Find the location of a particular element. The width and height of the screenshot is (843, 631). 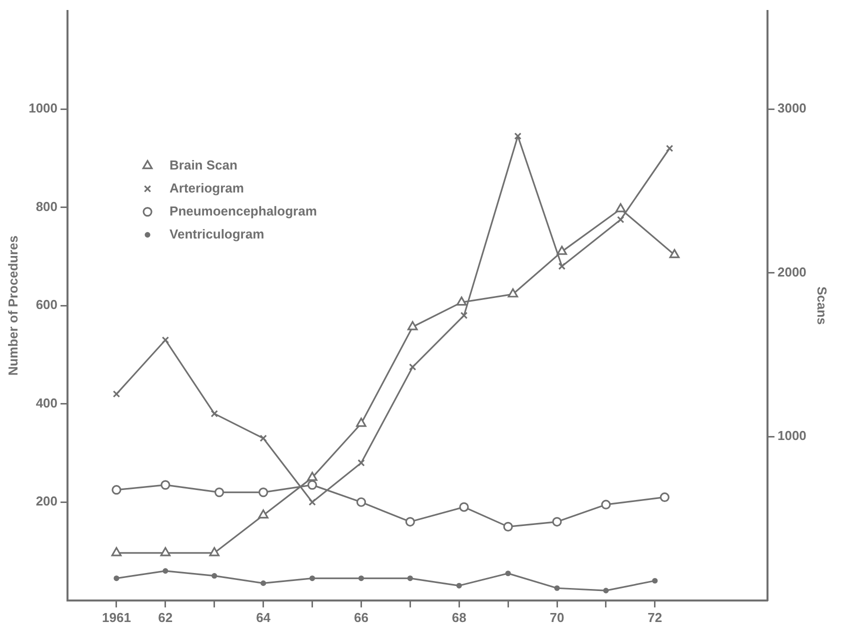

x-tick-label: 1961 is located at coordinates (116, 617).